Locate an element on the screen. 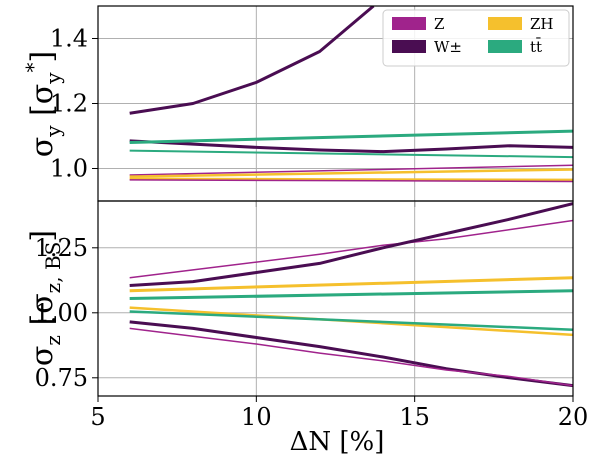  xtick-label: 5 is located at coordinates (97, 417).